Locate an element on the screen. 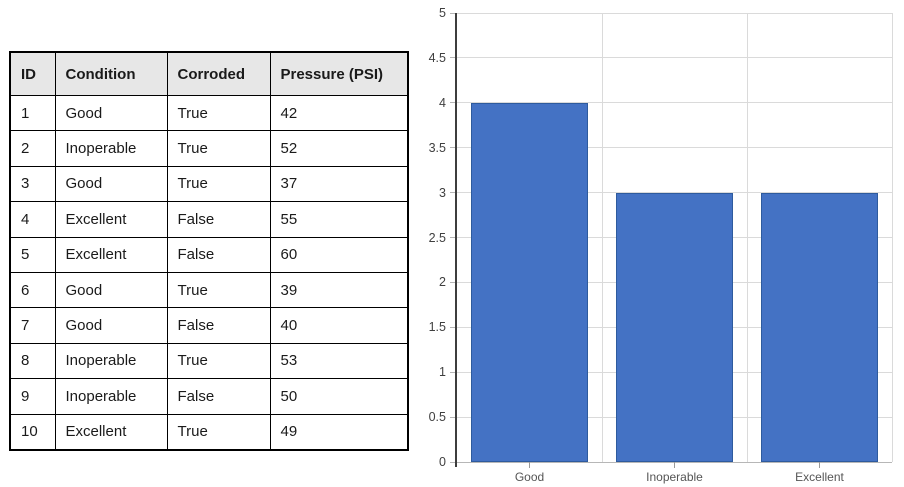 The height and width of the screenshot is (487, 904). table-cell: 49 is located at coordinates (339, 432).